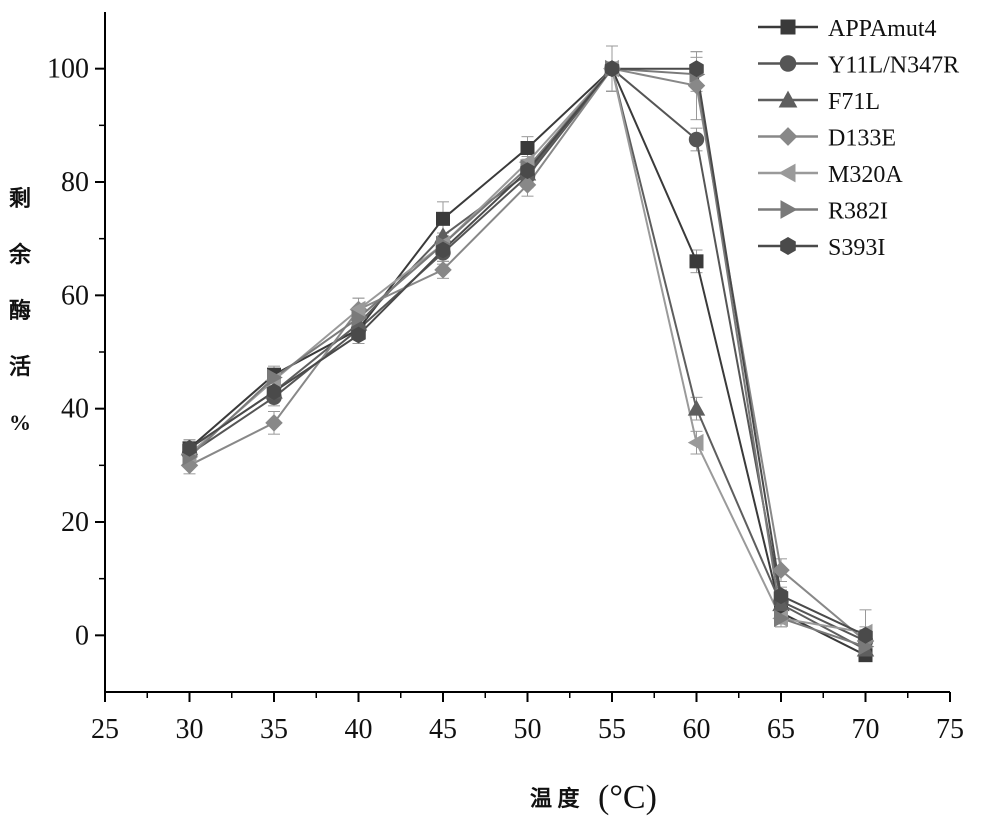 The width and height of the screenshot is (1000, 822). Describe the element at coordinates (787, 173) in the screenshot. I see `legend-marker-m320a` at that location.